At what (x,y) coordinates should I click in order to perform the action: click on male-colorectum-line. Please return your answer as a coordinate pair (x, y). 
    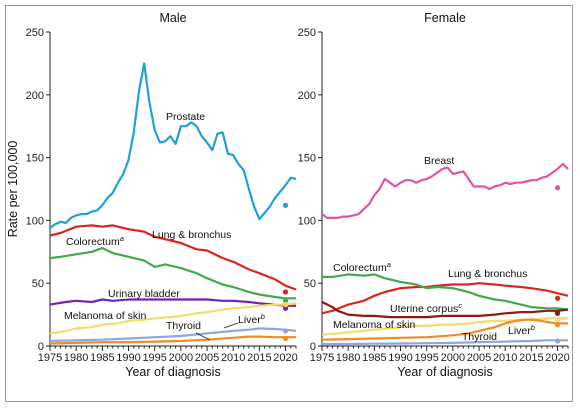
    Looking at the image, I should click on (172, 273).